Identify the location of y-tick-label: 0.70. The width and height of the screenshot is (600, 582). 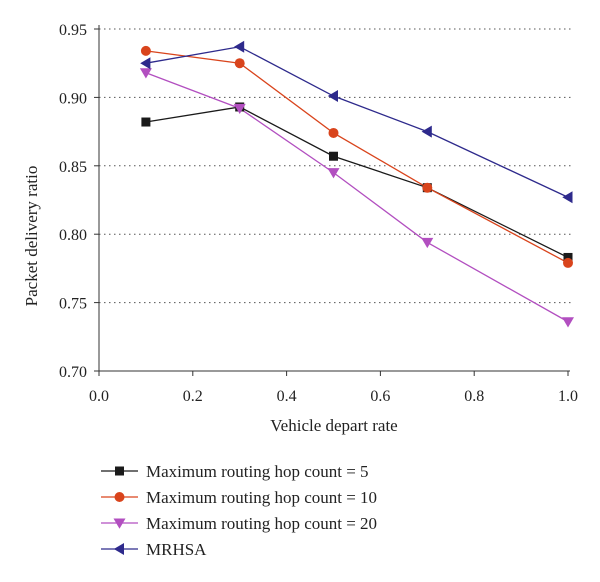
(73, 372).